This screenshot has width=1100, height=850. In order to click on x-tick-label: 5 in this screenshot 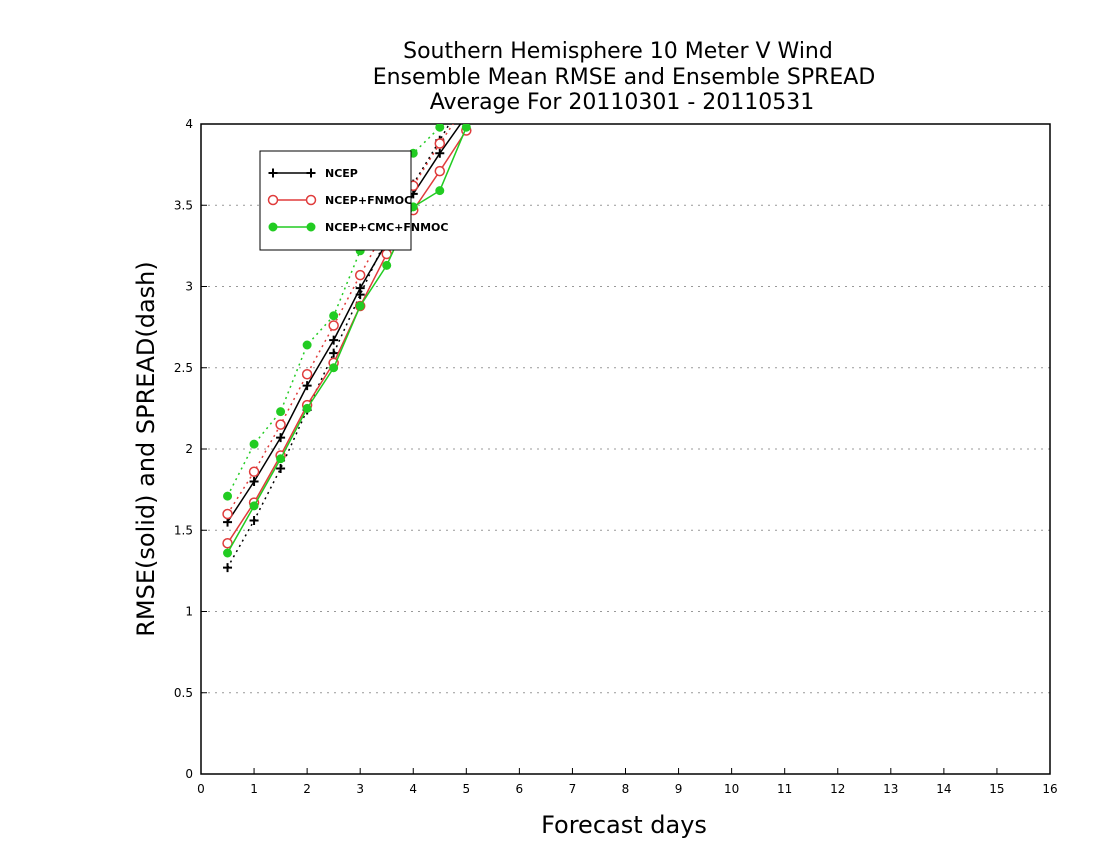, I will do `click(466, 789)`.